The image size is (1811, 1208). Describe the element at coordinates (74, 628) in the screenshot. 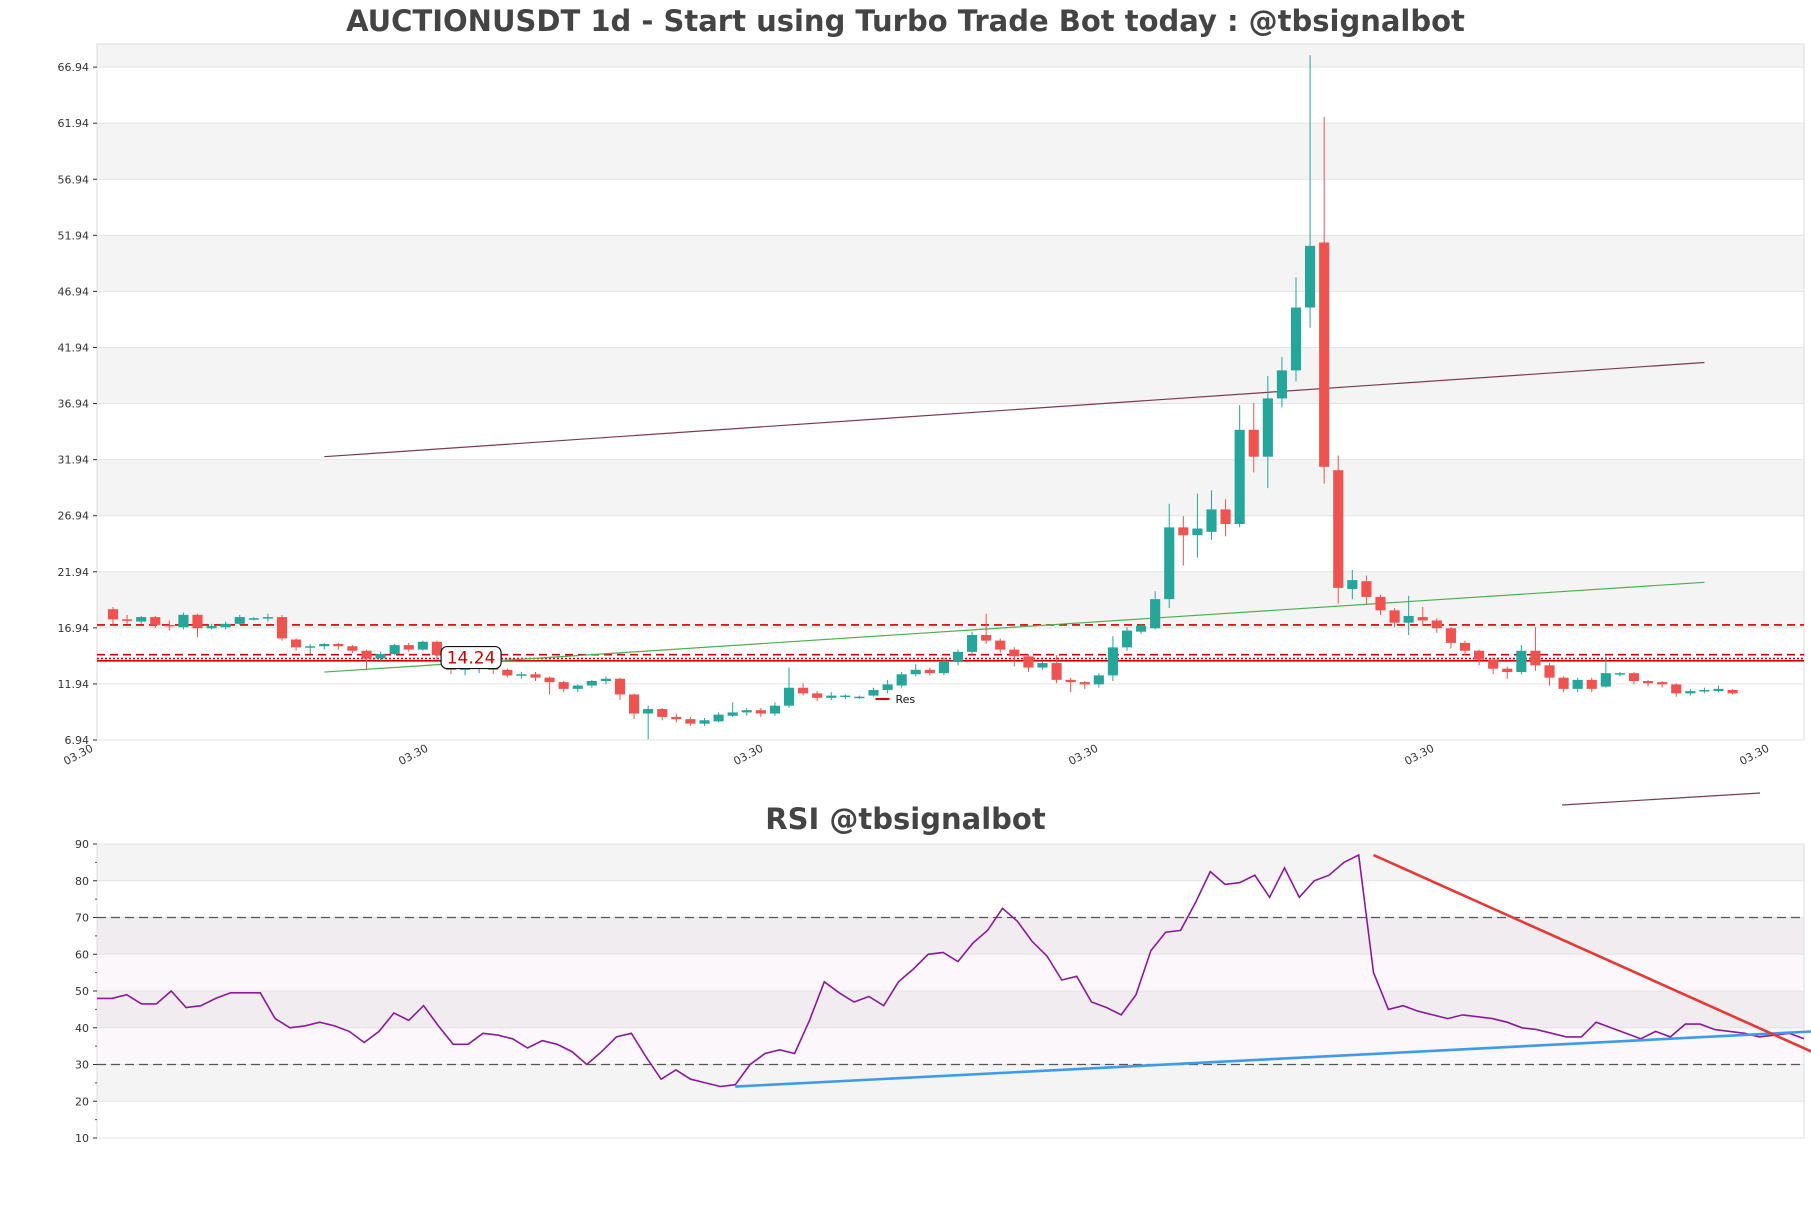

I see `price-tick-label: 16.94` at that location.